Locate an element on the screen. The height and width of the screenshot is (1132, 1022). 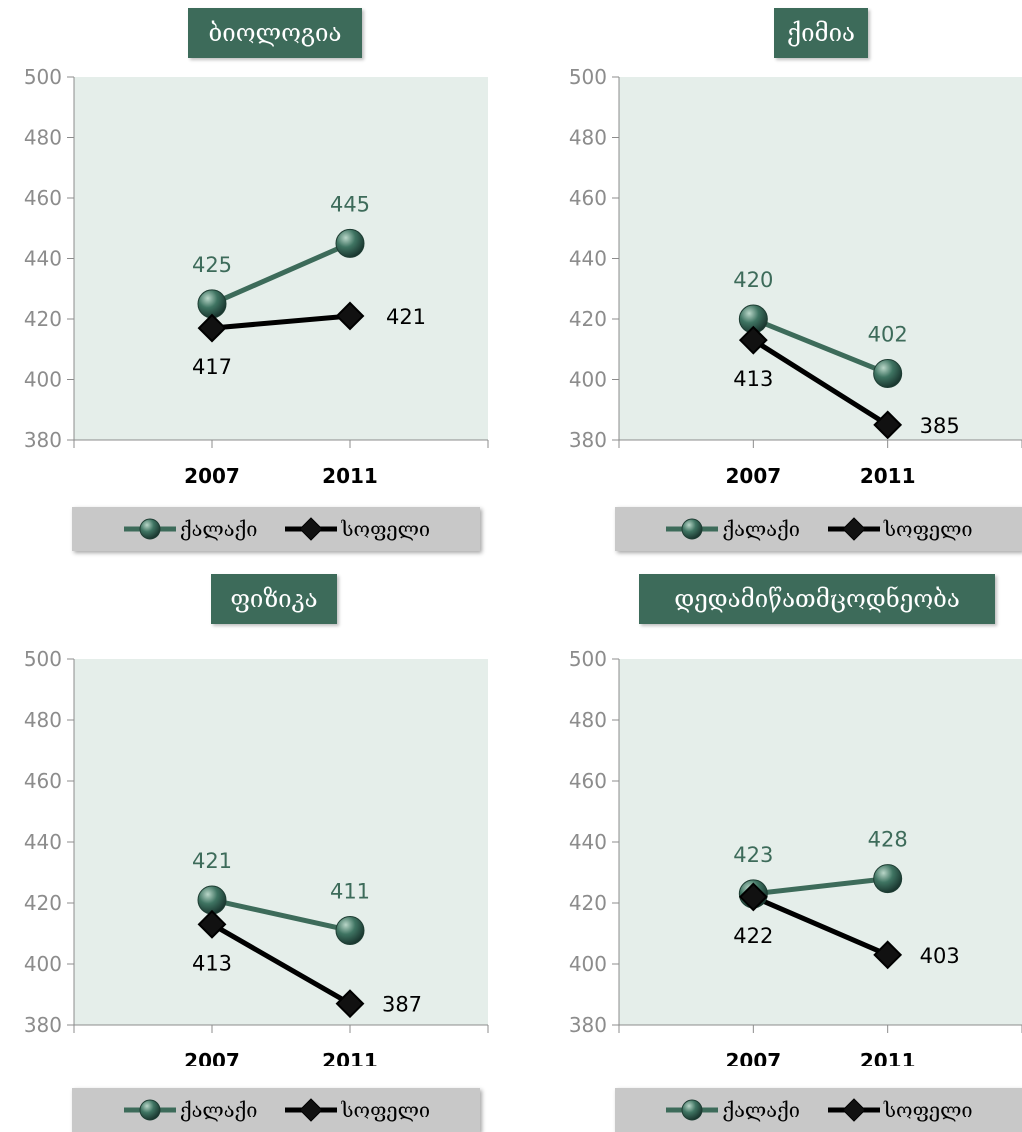
data-label: 445 is located at coordinates (350, 204).